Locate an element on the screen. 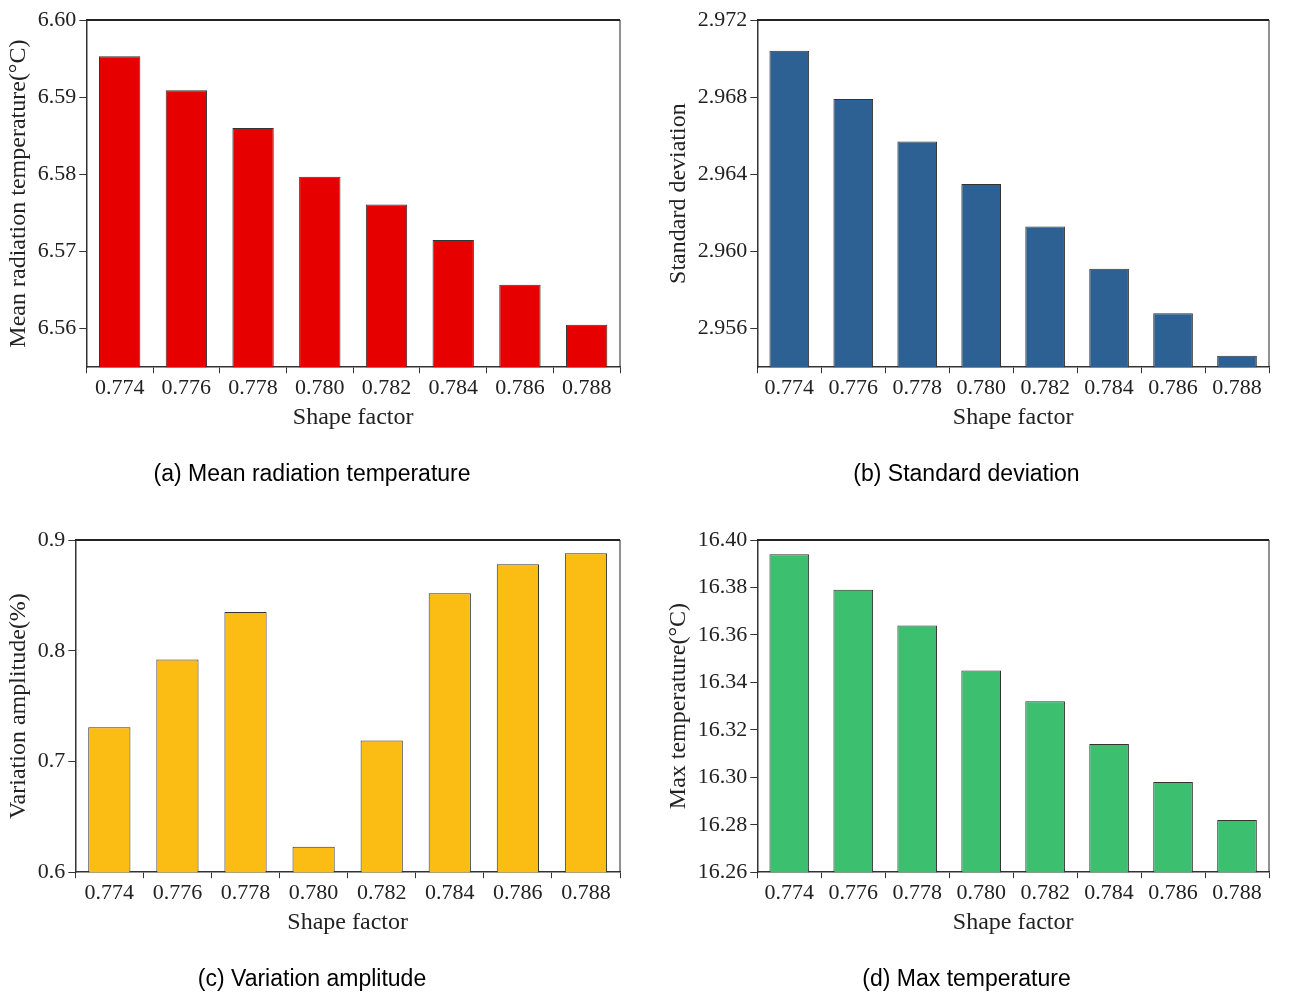 Image resolution: width=1289 pixels, height=1005 pixels. y-tick-label: 2.956 is located at coordinates (722, 327).